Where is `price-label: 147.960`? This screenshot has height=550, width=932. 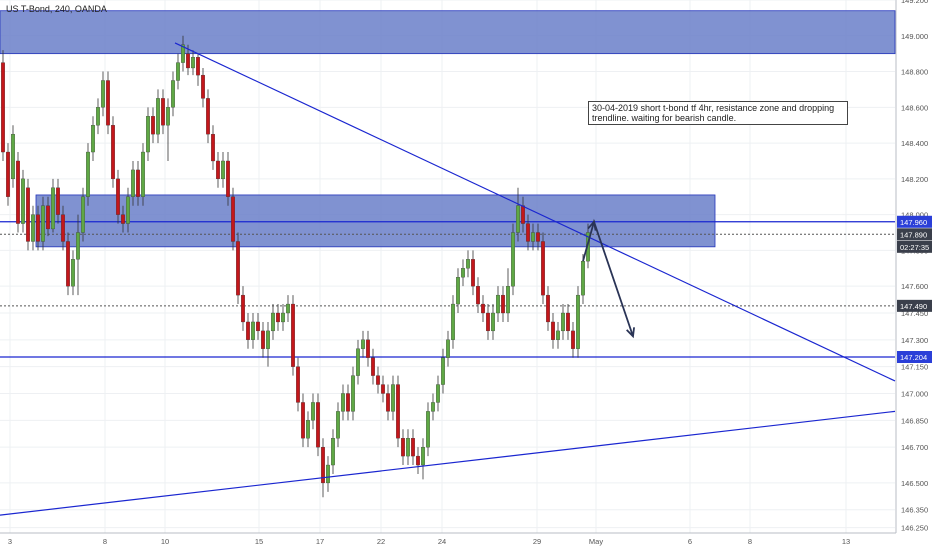
price-label: 147.960 is located at coordinates (913, 222).